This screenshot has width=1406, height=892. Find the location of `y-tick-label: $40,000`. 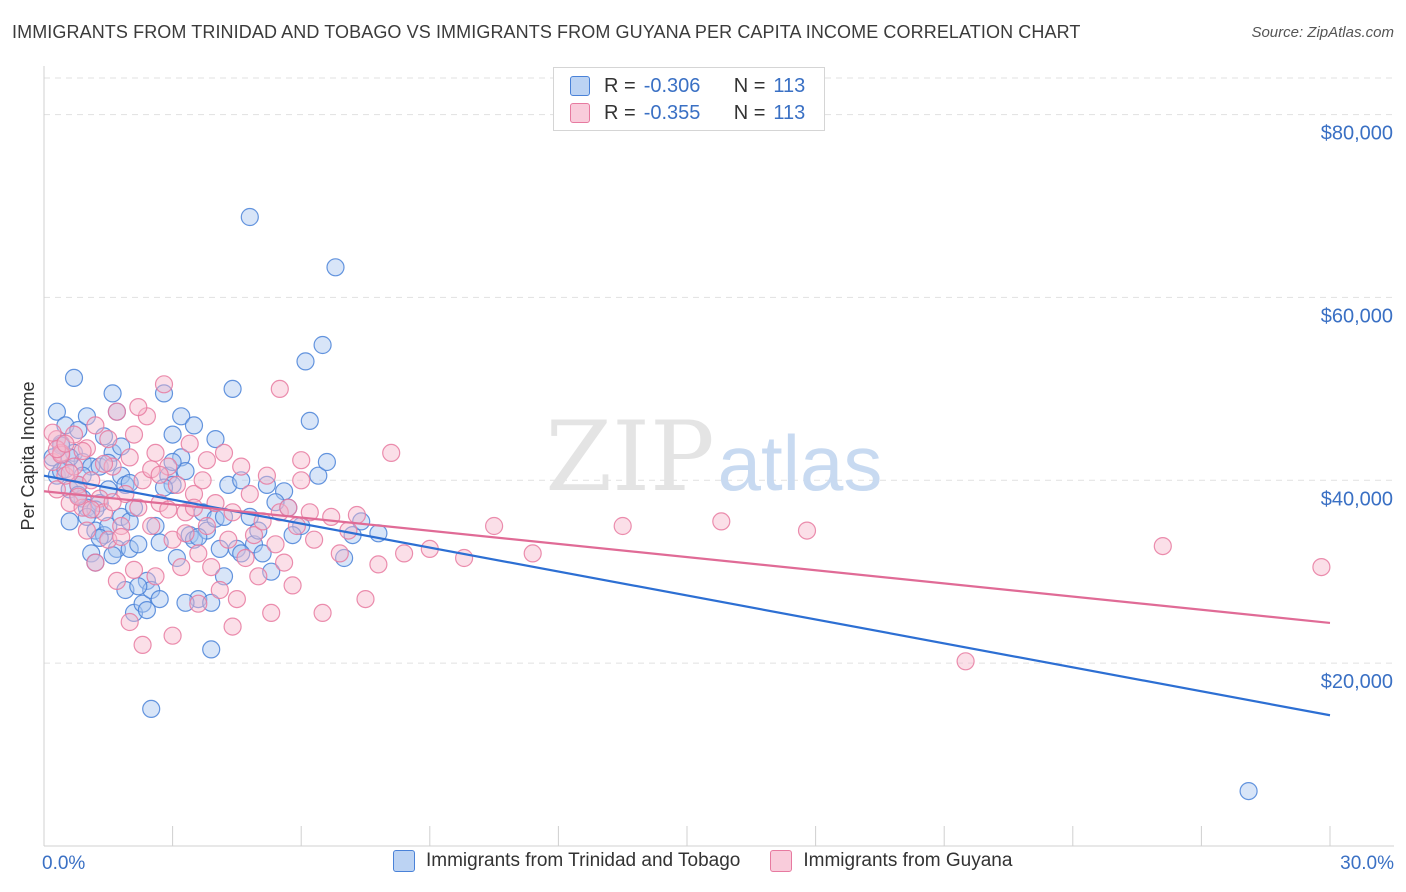

y-tick-label: $40,000 is located at coordinates (1357, 499).